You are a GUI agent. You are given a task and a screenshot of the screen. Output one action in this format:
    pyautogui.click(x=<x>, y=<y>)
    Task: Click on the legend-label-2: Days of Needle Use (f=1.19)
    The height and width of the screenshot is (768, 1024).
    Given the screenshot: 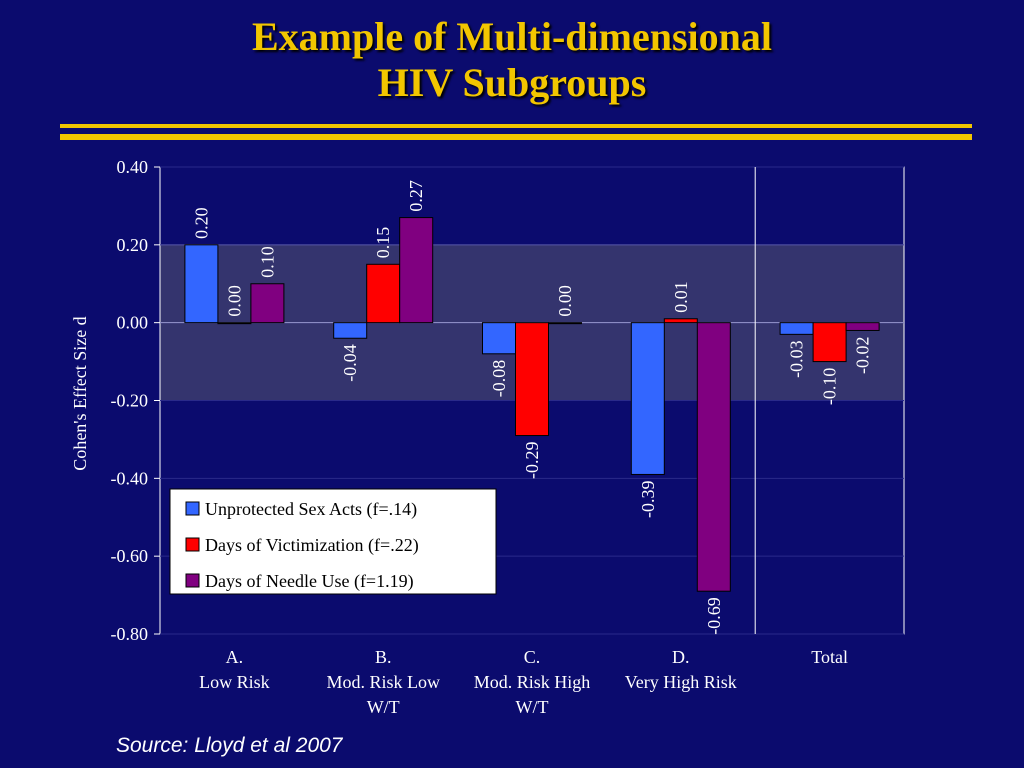 What is the action you would take?
    pyautogui.click(x=309, y=581)
    